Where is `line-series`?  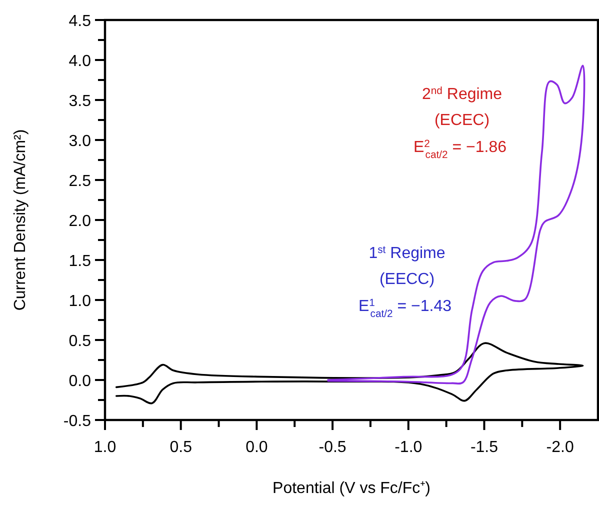
line-series is located at coordinates (349, 373).